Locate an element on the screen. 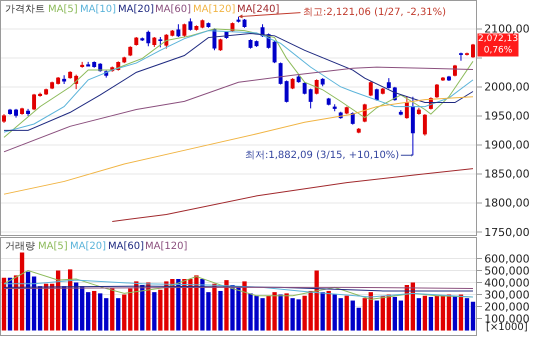 The height and width of the screenshot is (339, 545). y-tick-label: 200,000 is located at coordinates (507, 307).